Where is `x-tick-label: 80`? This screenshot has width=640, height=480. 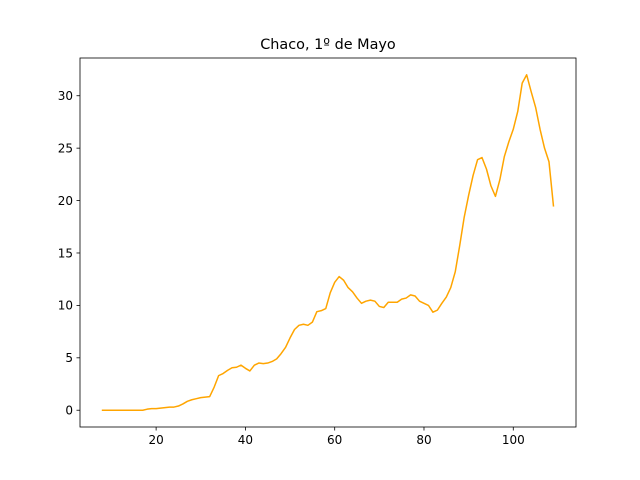
x-tick-label: 80 is located at coordinates (423, 440).